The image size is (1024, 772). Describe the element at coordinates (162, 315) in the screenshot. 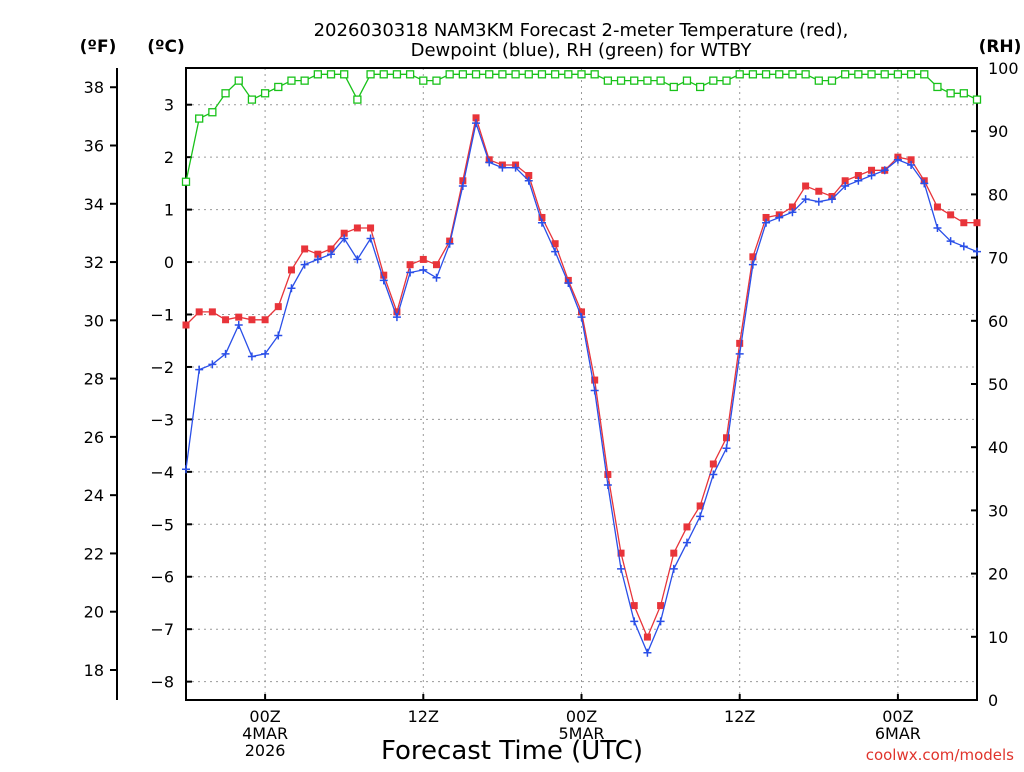

I see `celsius-tick-label: −1` at that location.